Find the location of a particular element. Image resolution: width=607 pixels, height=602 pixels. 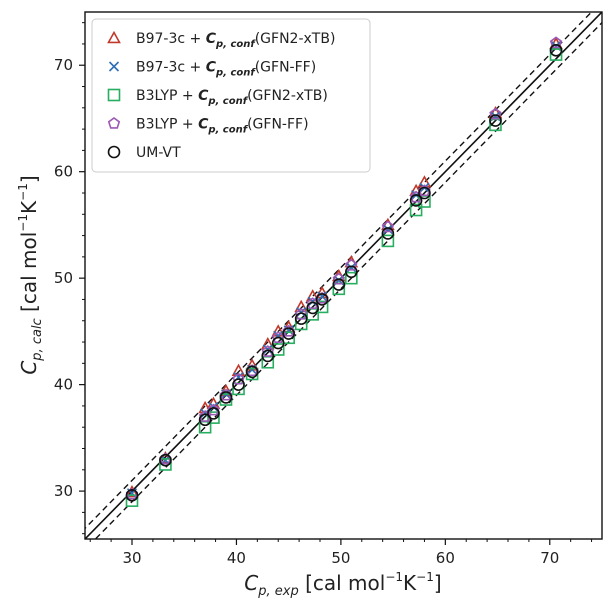

legend-entry: B3LYP + Cp, conf(GFN2-xTB) is located at coordinates (217, 97).